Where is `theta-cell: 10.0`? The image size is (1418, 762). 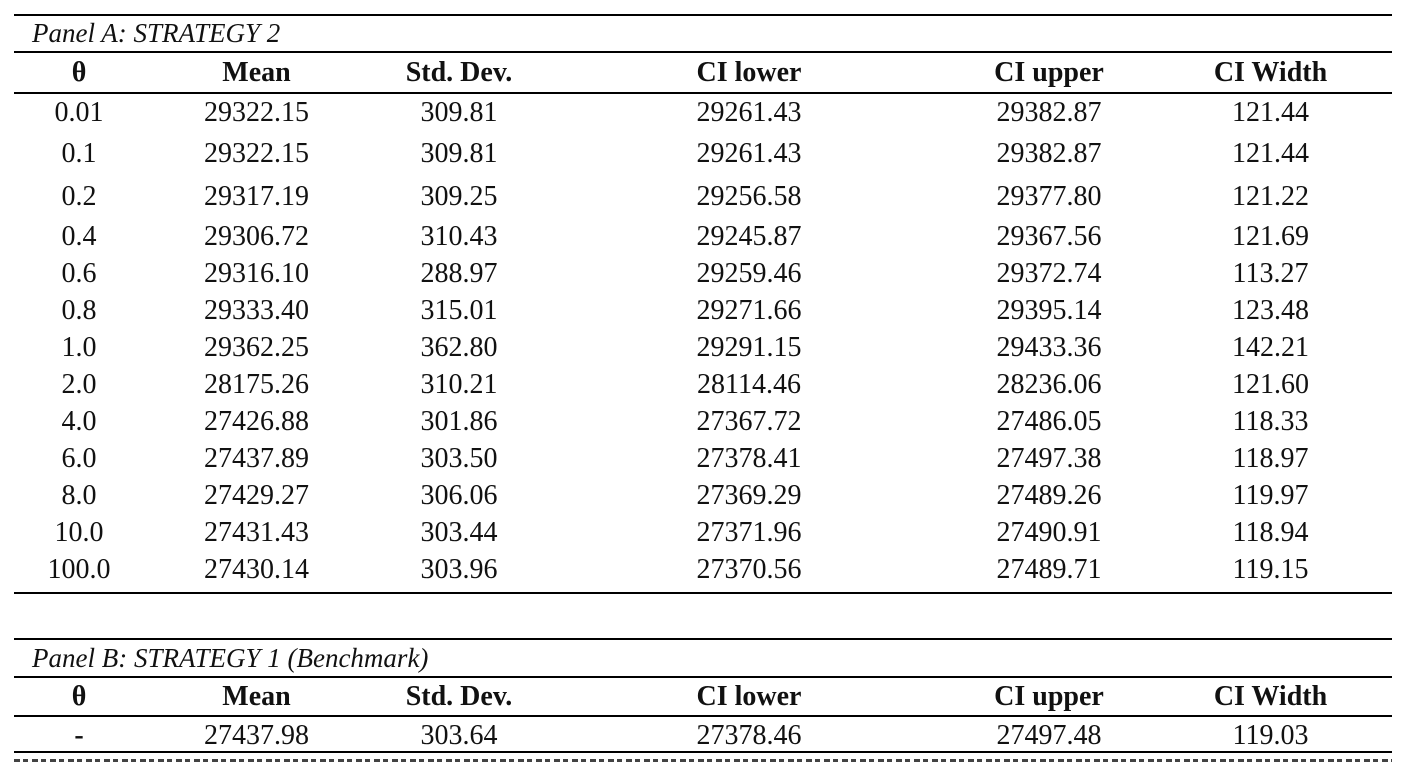
theta-cell: 10.0 is located at coordinates (79, 532).